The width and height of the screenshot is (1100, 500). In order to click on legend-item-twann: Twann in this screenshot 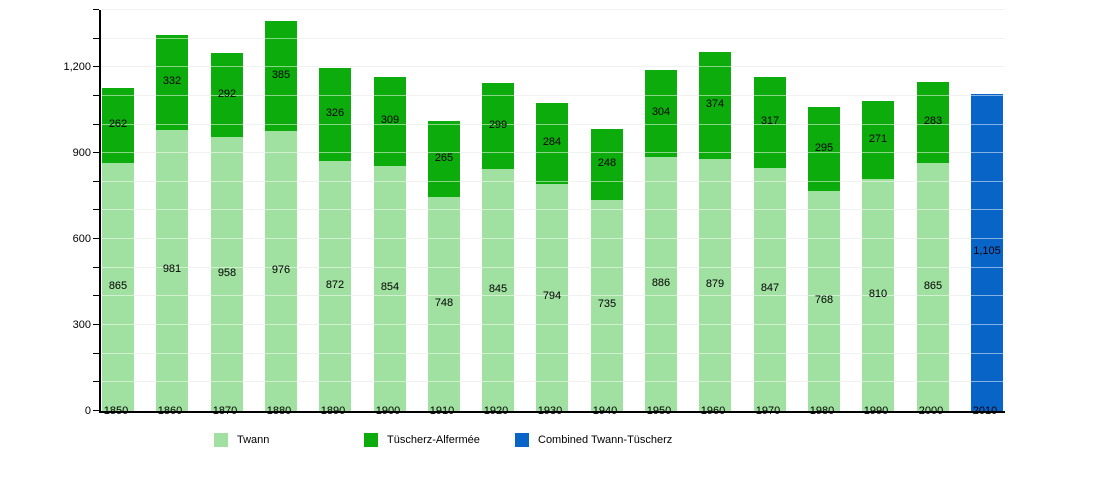, I will do `click(241, 439)`.